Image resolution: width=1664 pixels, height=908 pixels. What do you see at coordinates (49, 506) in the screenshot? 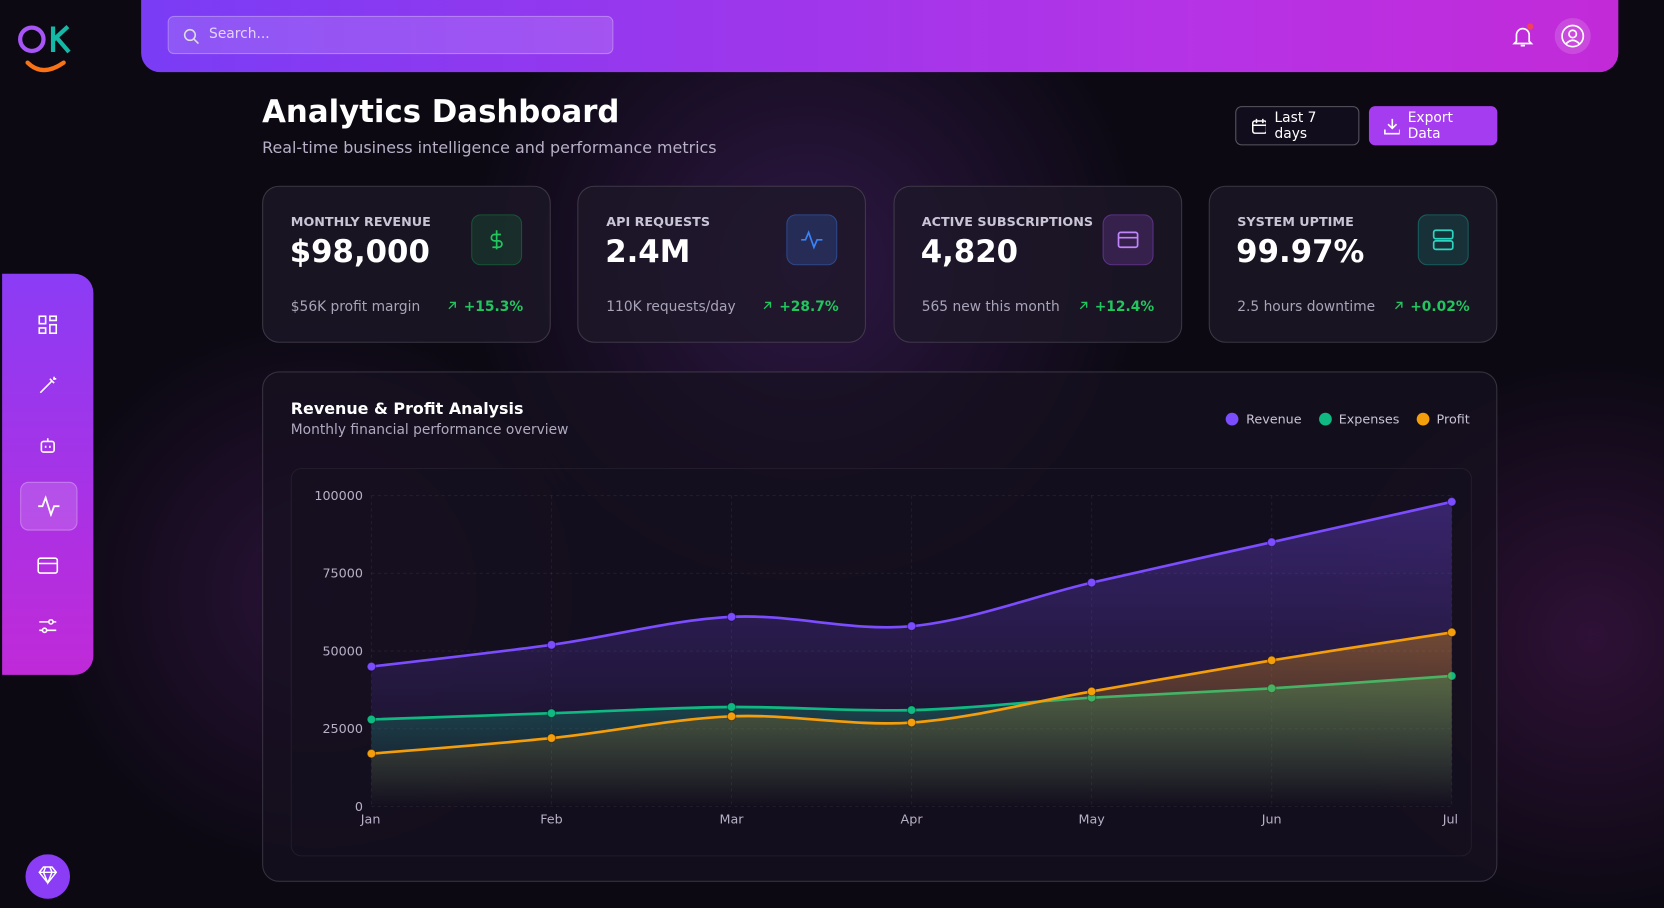
I see `nav-analytics` at bounding box center [49, 506].